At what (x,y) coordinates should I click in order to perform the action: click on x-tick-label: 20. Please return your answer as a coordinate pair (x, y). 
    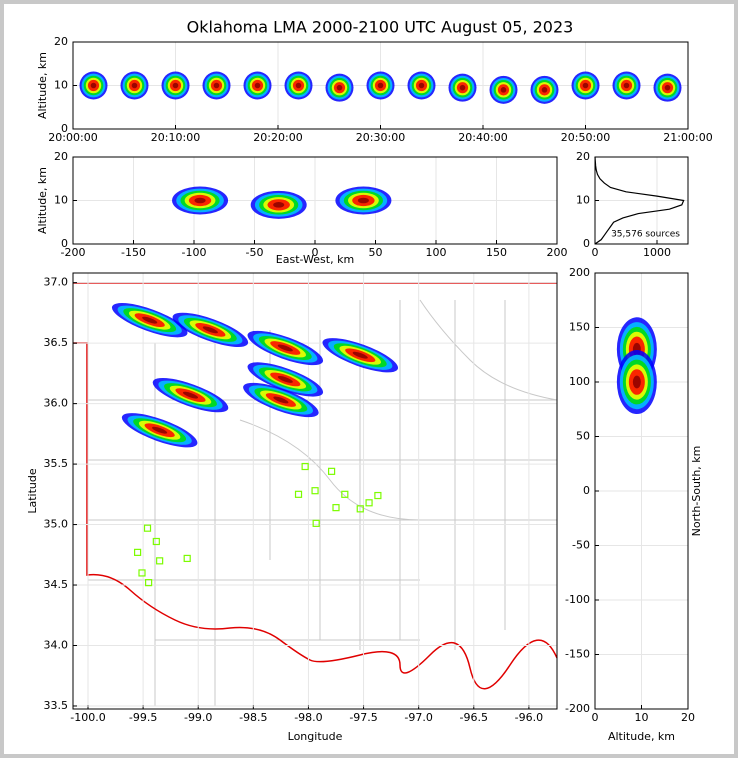
    Looking at the image, I should click on (688, 717).